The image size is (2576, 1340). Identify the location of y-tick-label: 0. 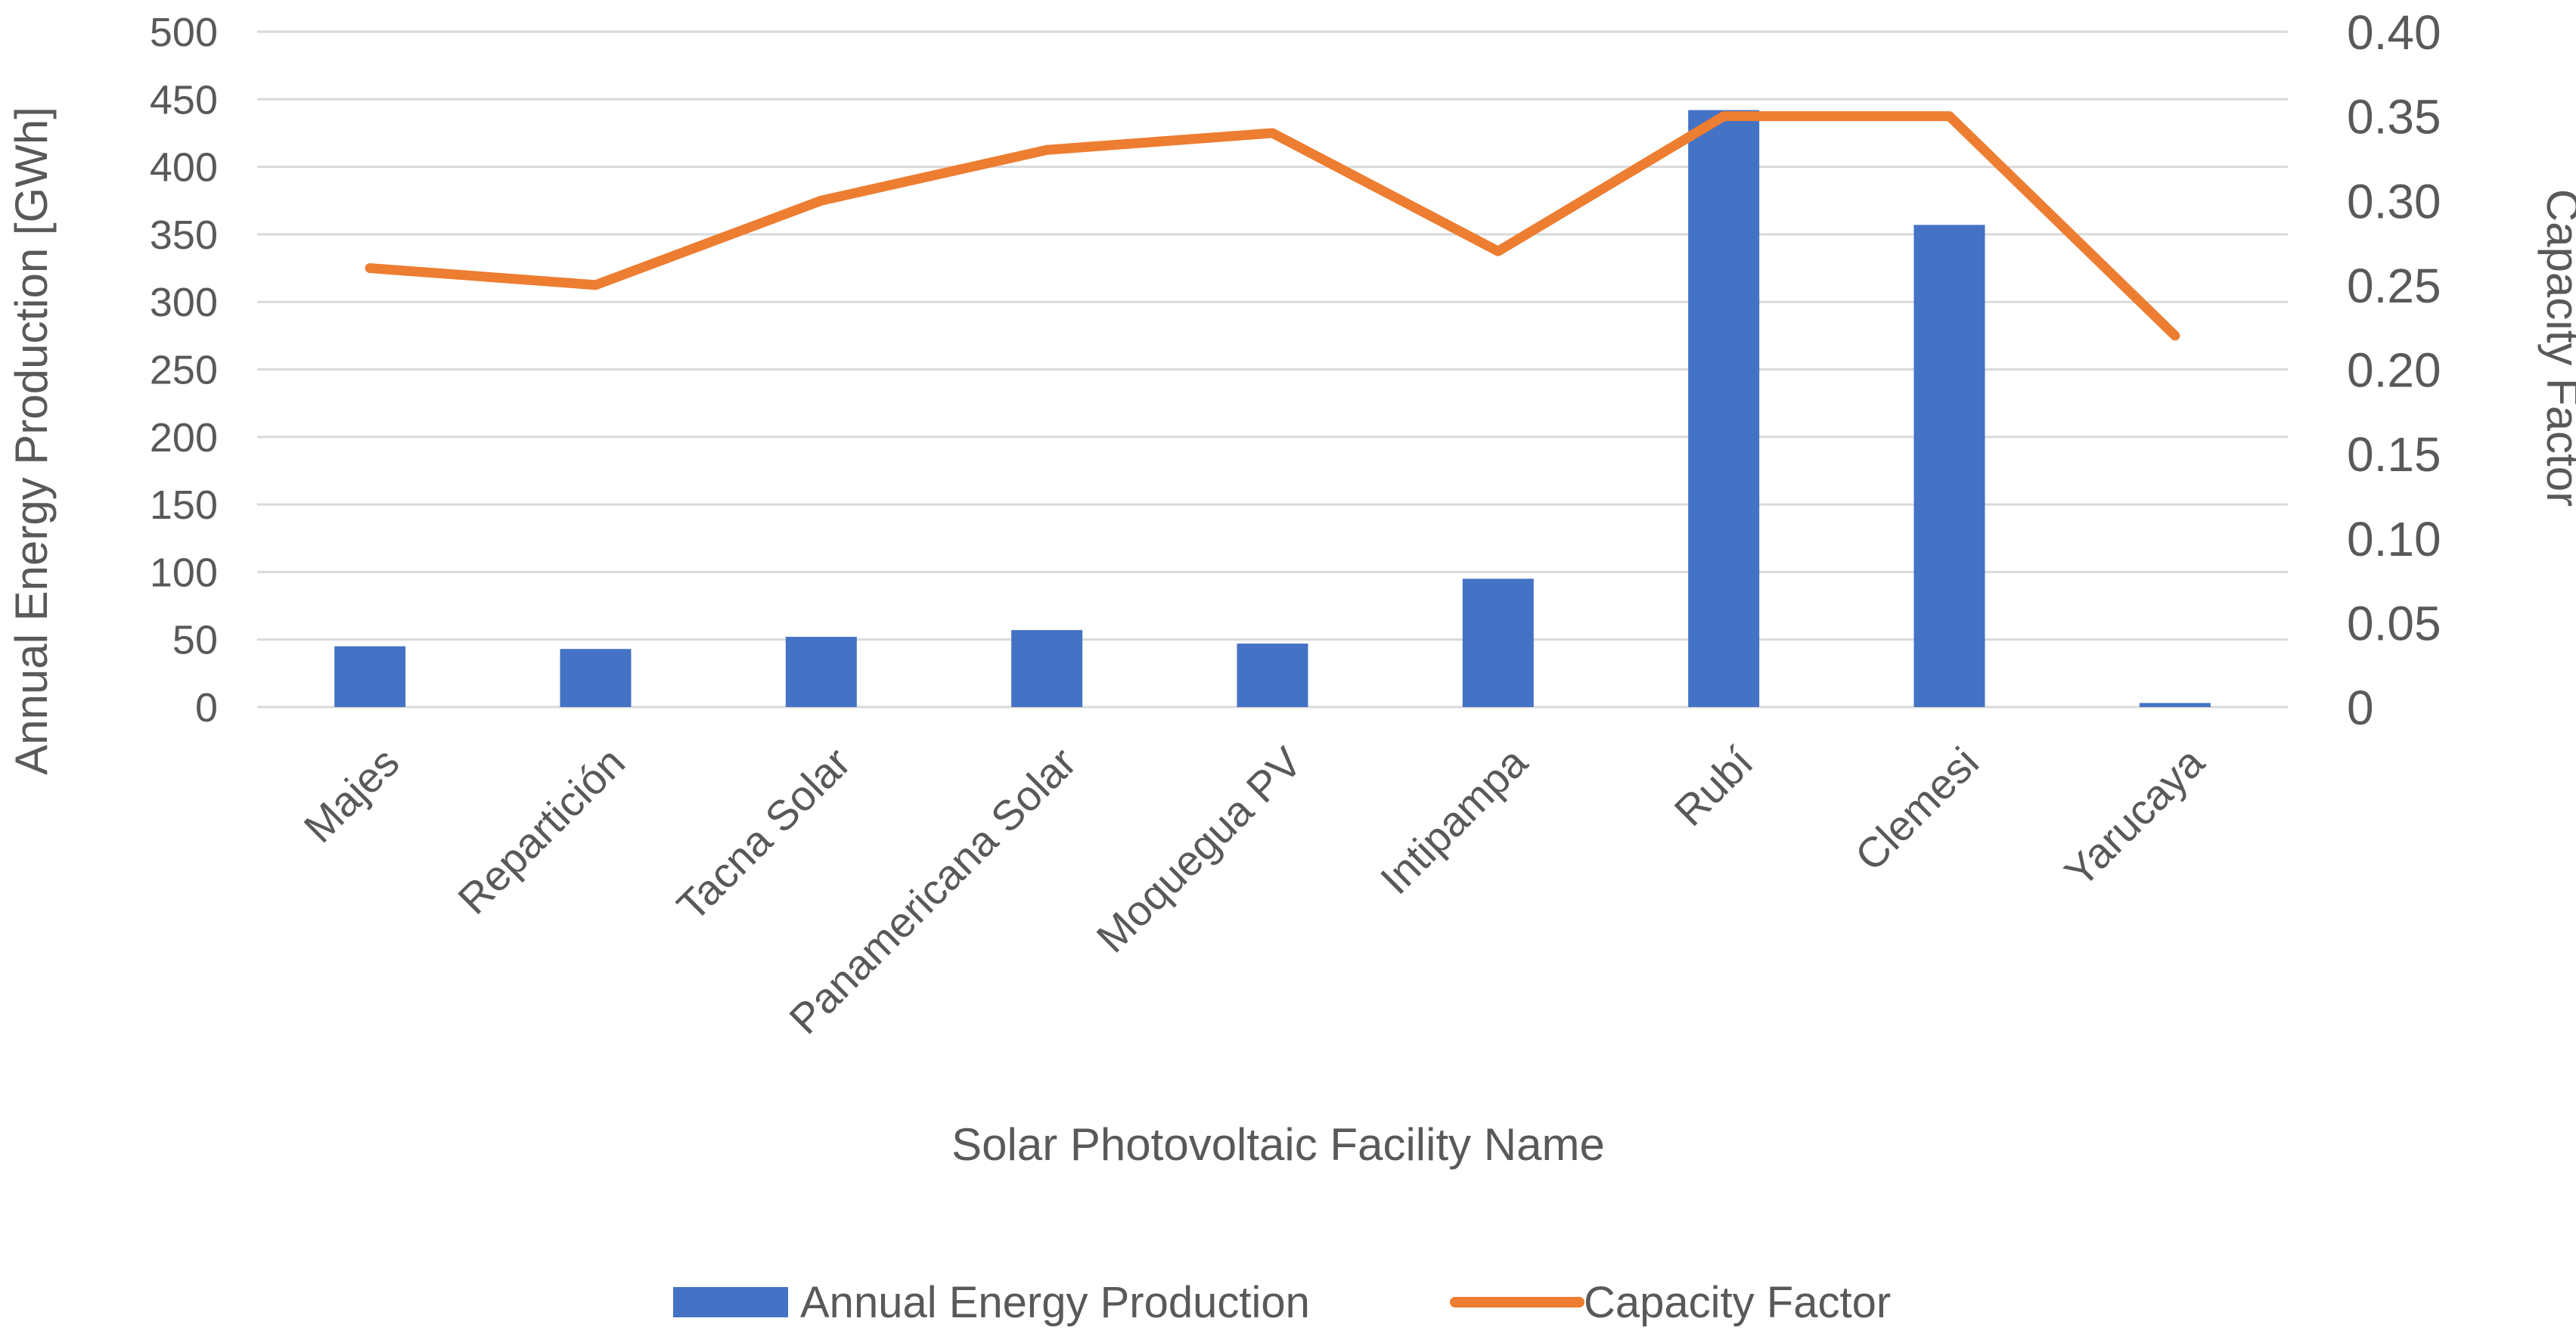
(206, 707).